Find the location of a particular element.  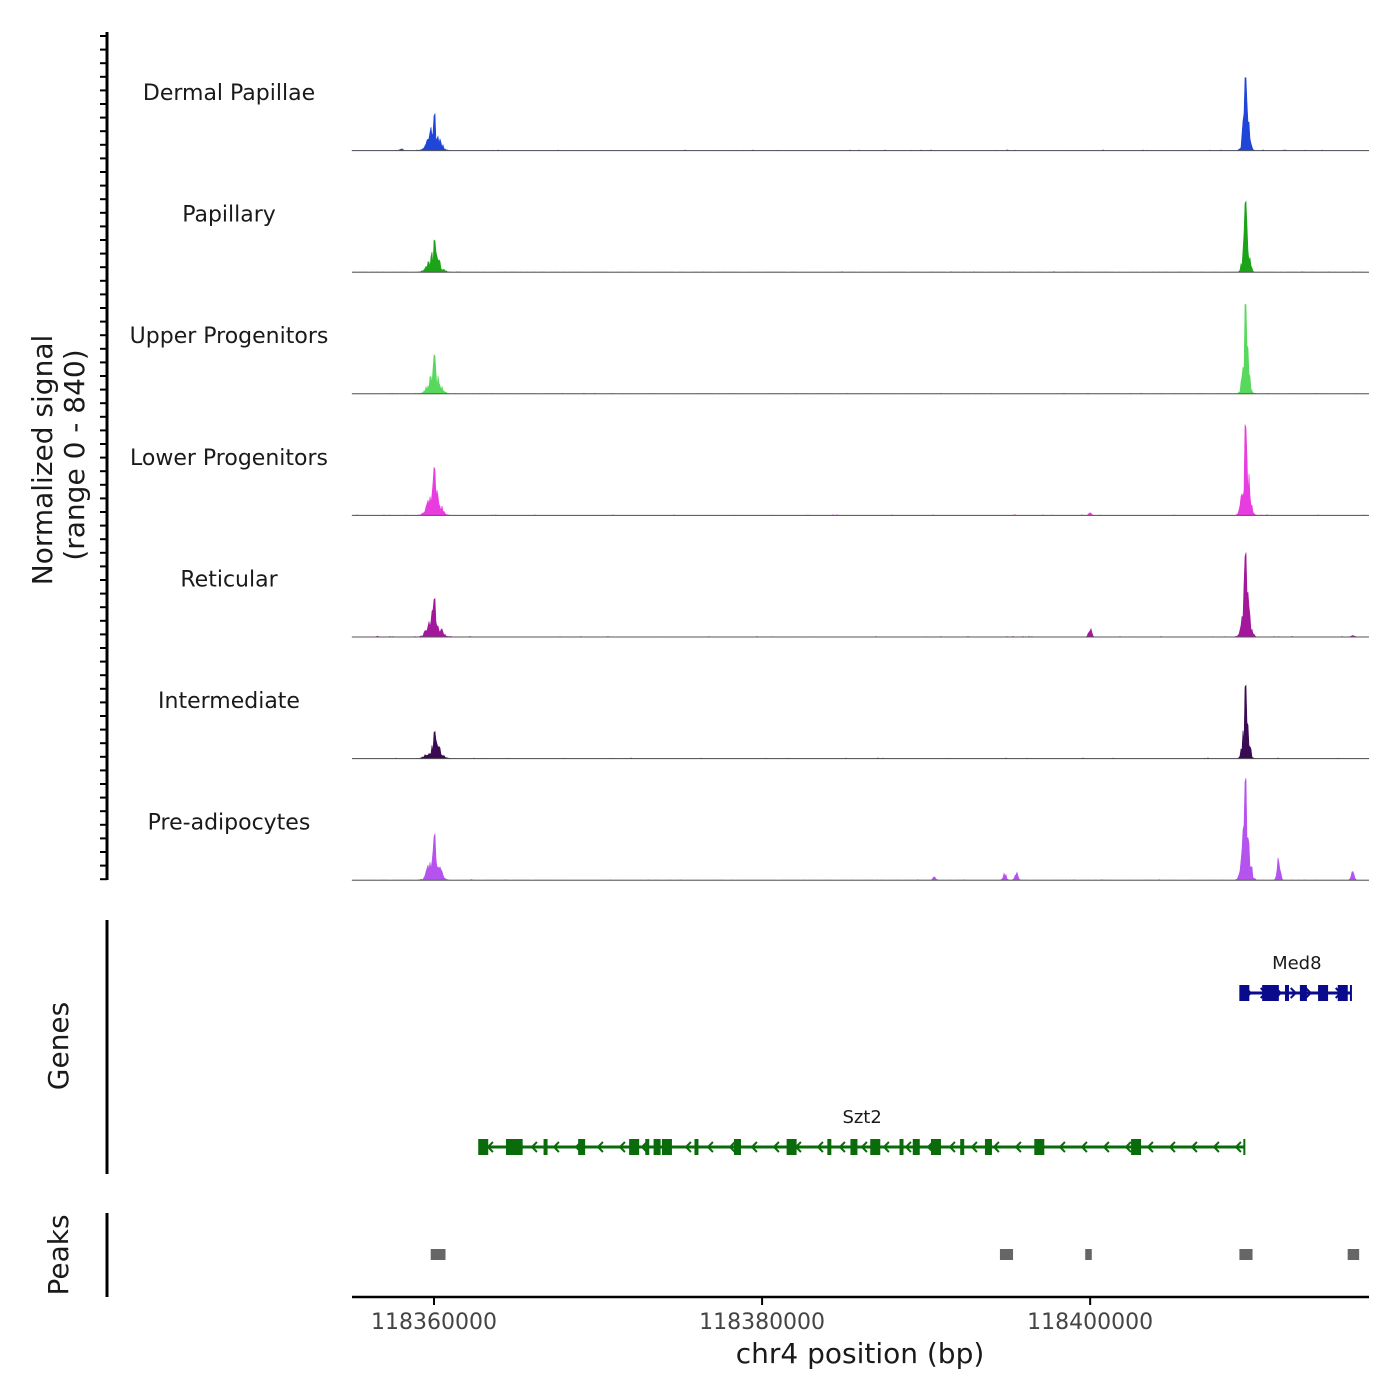

peaks-track is located at coordinates (895, 1254).